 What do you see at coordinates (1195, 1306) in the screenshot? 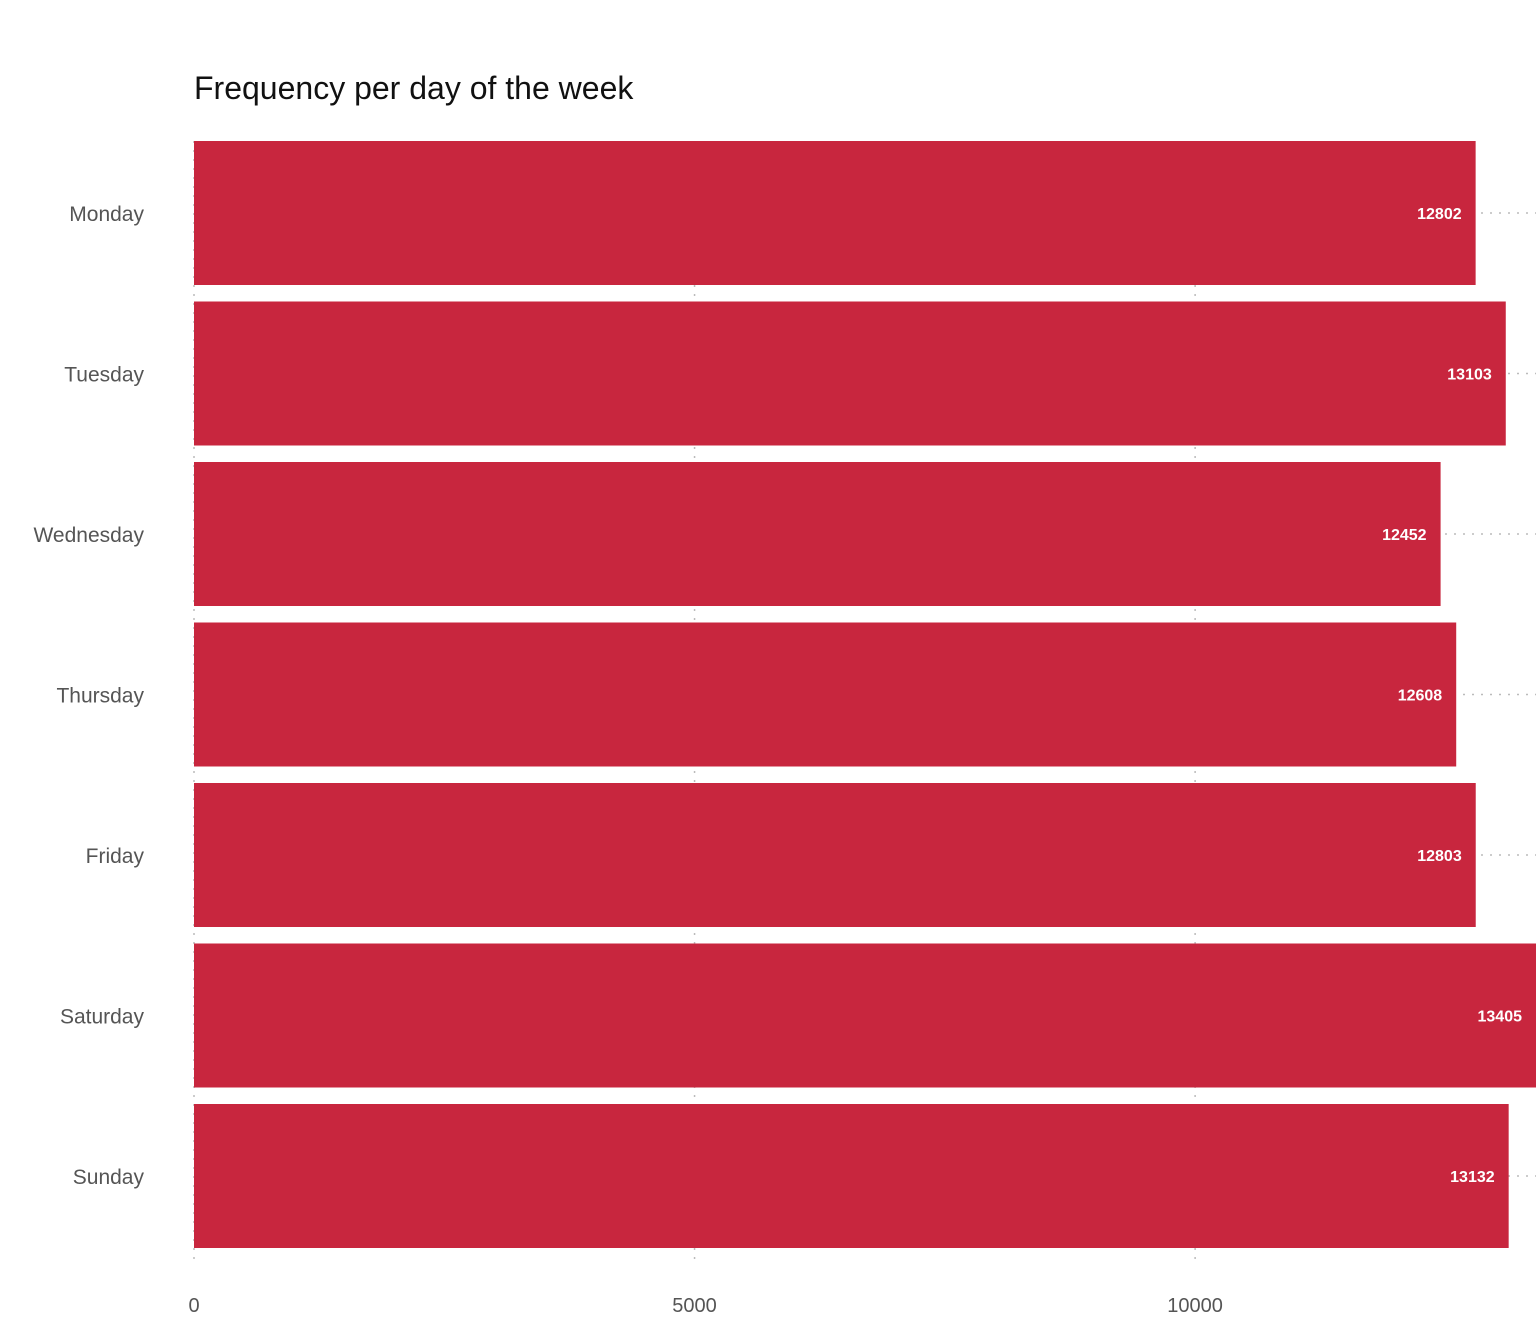
I see `x-tick-label-10000: 10000` at bounding box center [1195, 1306].